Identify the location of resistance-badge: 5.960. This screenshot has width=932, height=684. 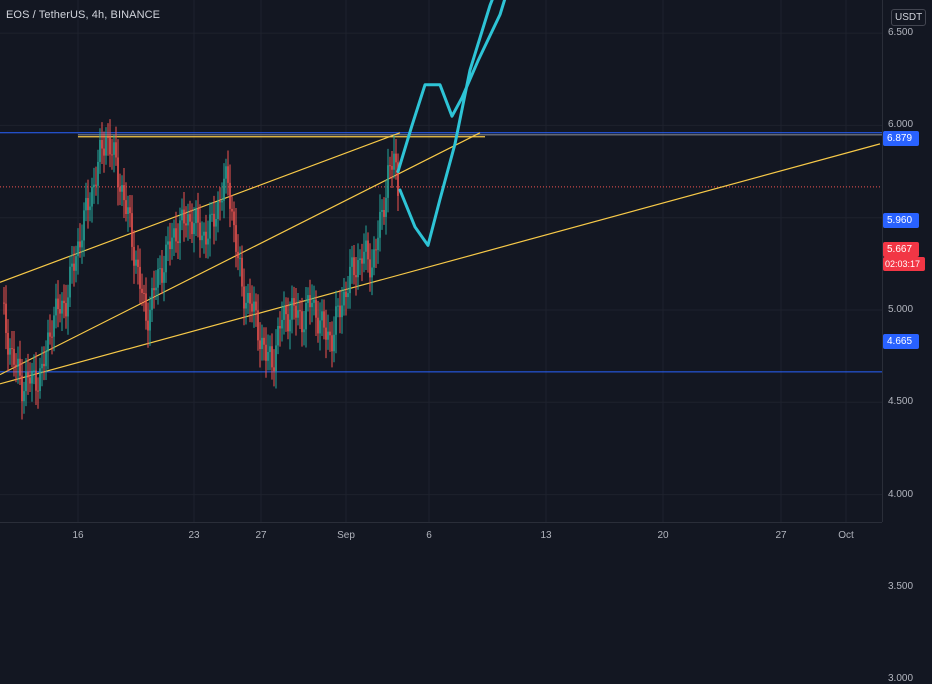
(901, 220).